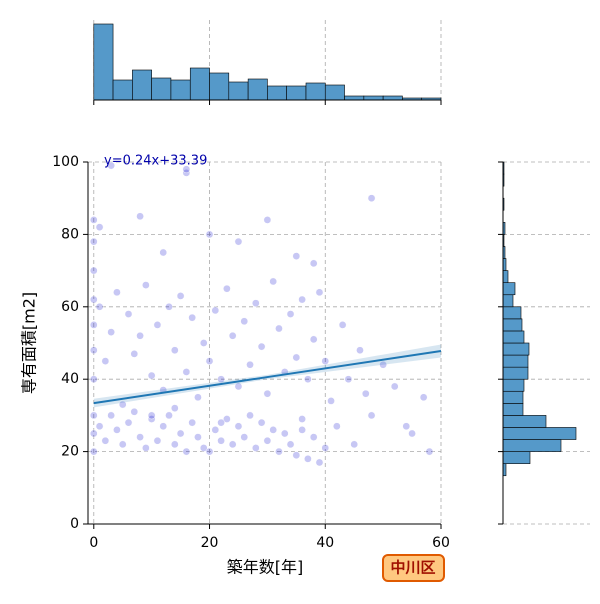 The width and height of the screenshot is (600, 604). Describe the element at coordinates (267, 376) in the screenshot. I see `confidence-band` at that location.